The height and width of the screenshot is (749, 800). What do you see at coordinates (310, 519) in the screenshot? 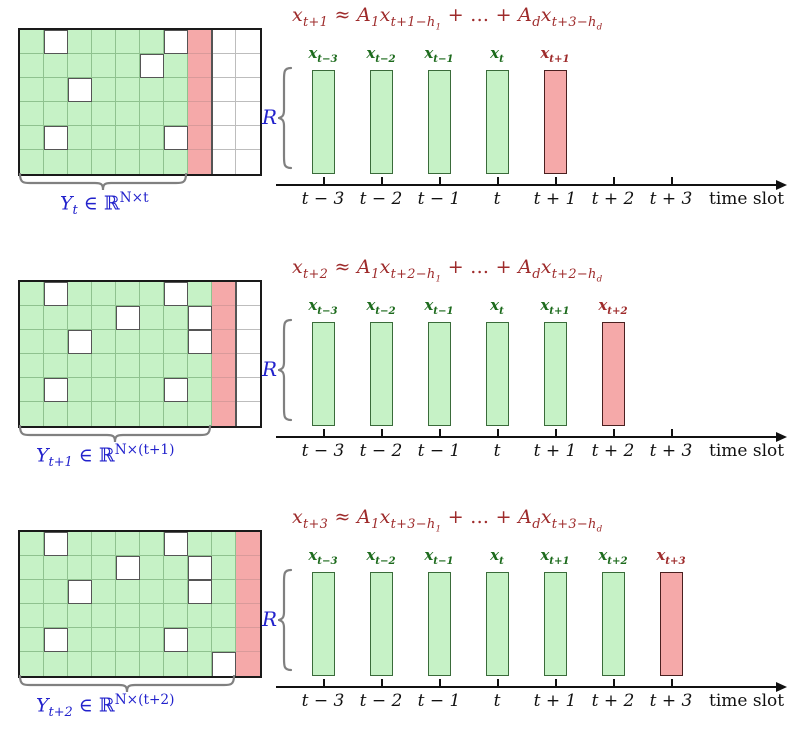
I see `formula-lhs: xt+3` at bounding box center [310, 519].